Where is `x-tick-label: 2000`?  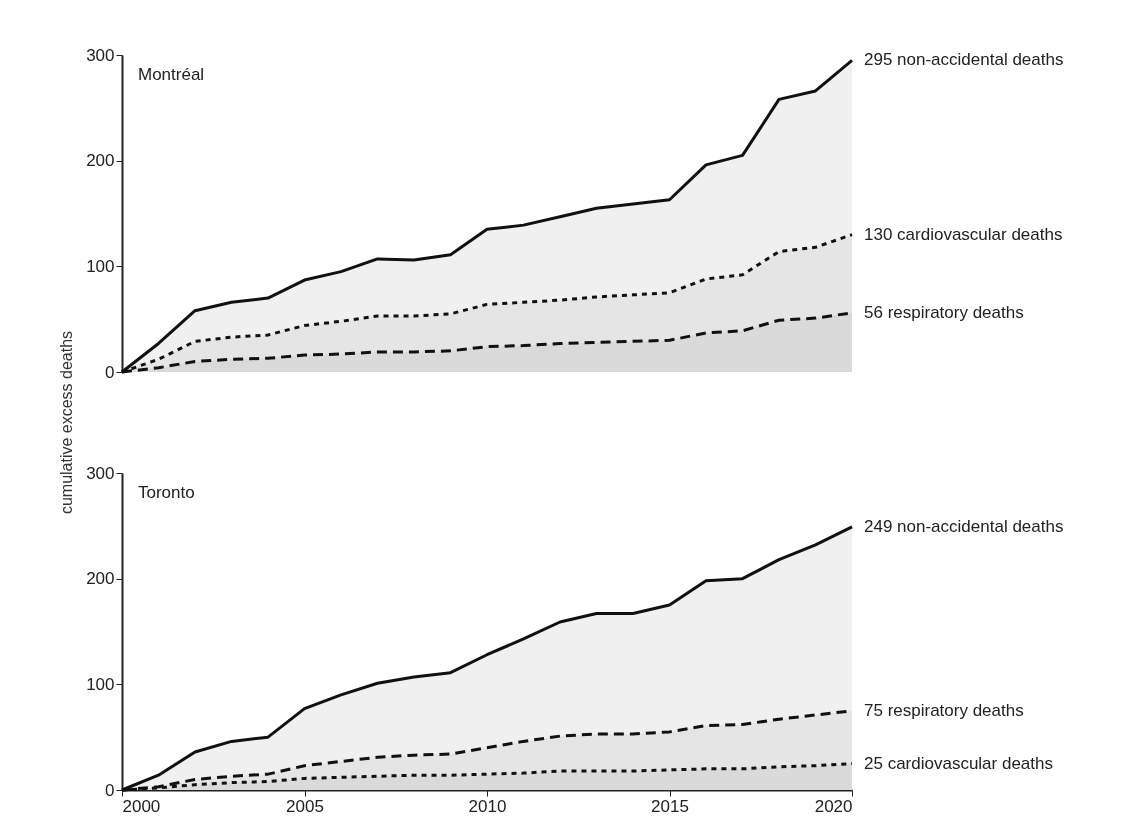
x-tick-label: 2000 is located at coordinates (141, 806).